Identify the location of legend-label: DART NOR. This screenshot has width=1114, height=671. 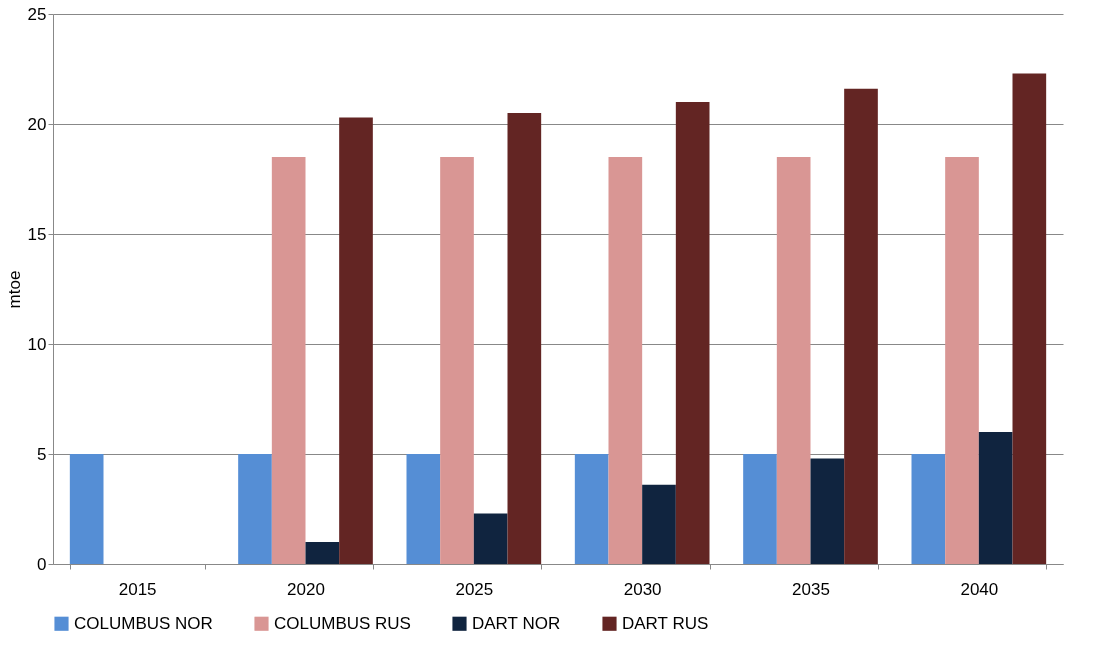
(516, 623).